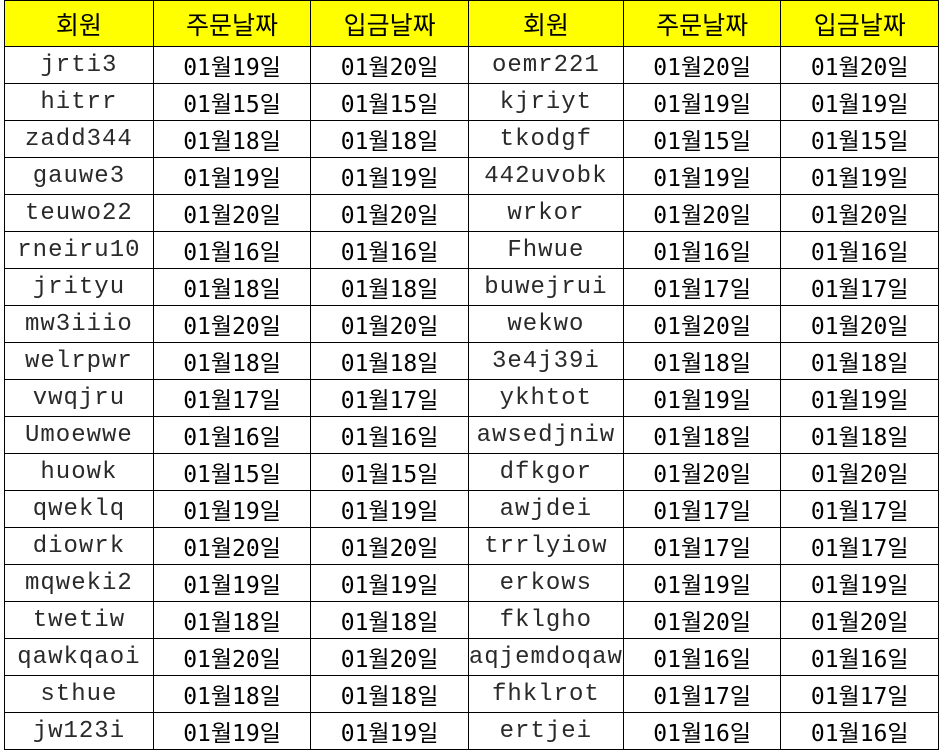 The width and height of the screenshot is (939, 753). What do you see at coordinates (79, 324) in the screenshot?
I see `member-cell: mw3iiio` at bounding box center [79, 324].